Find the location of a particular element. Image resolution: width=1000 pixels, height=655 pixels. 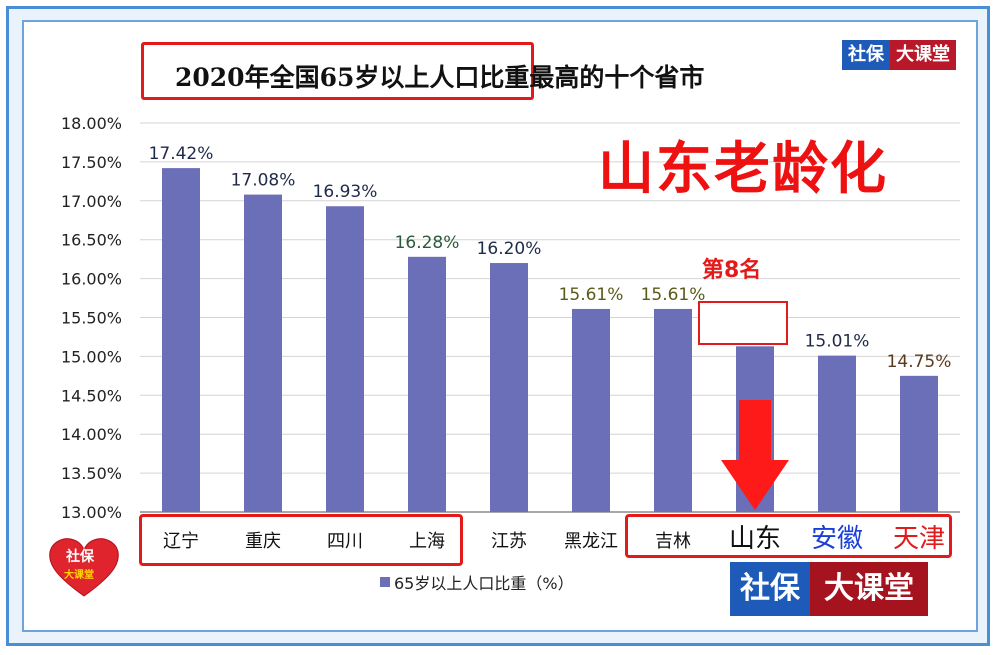

data-label: 17.42% is located at coordinates (181, 154).